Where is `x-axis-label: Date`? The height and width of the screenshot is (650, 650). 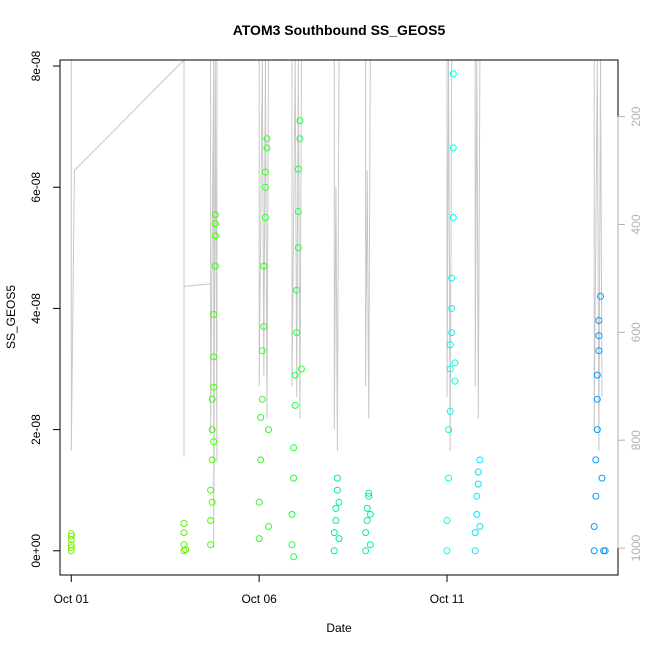
x-axis-label: Date is located at coordinates (339, 628).